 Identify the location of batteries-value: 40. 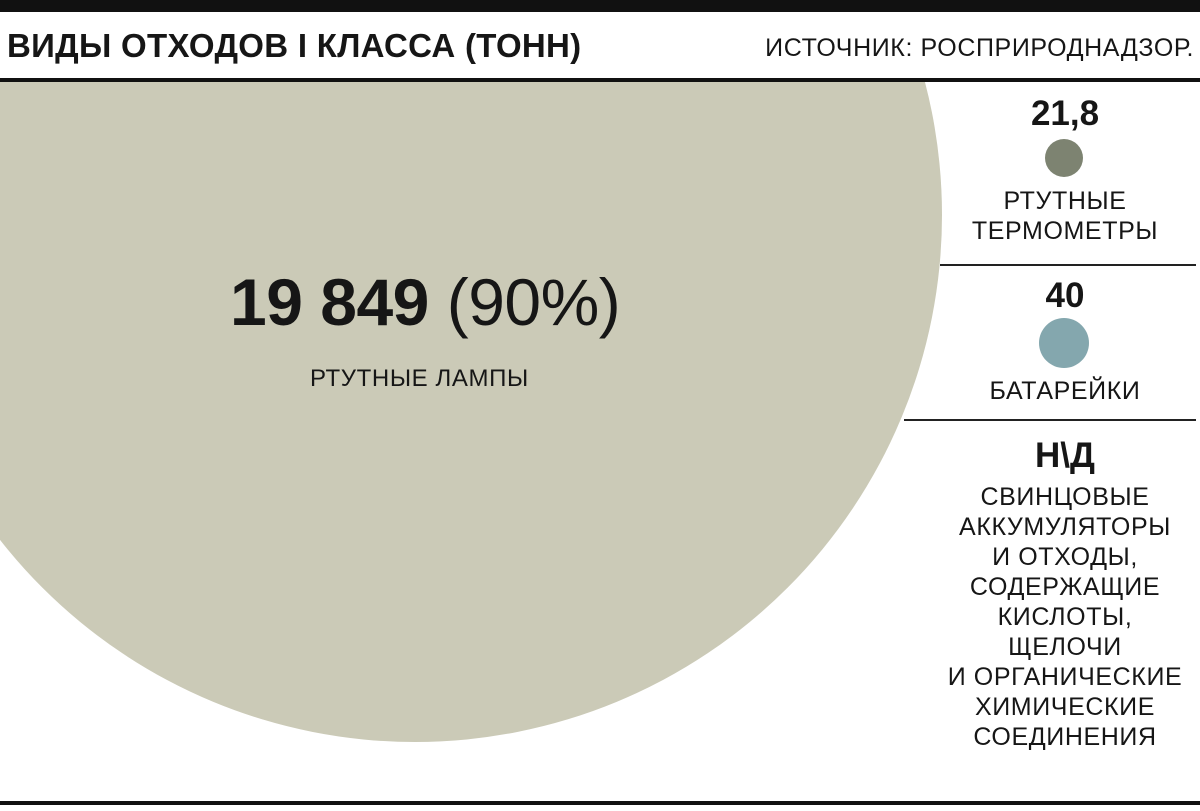
(1065, 296).